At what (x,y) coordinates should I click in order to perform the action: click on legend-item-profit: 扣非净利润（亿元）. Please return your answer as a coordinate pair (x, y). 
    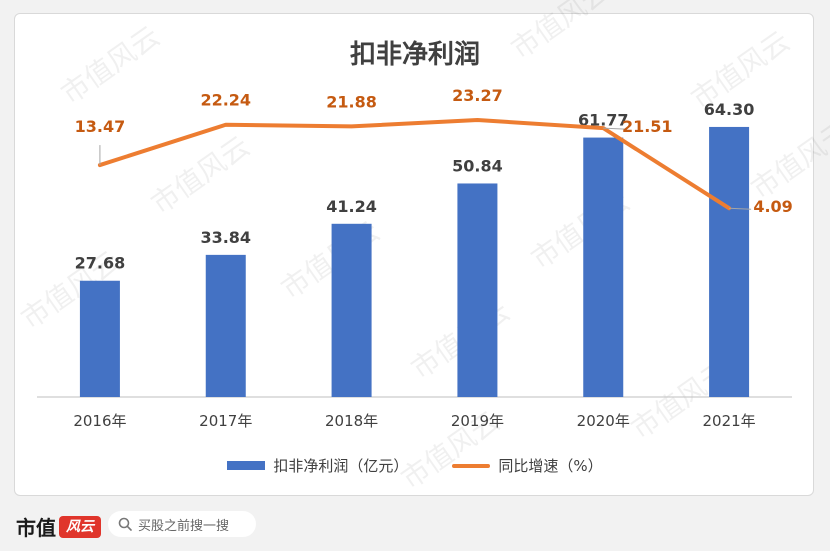
    Looking at the image, I should click on (317, 465).